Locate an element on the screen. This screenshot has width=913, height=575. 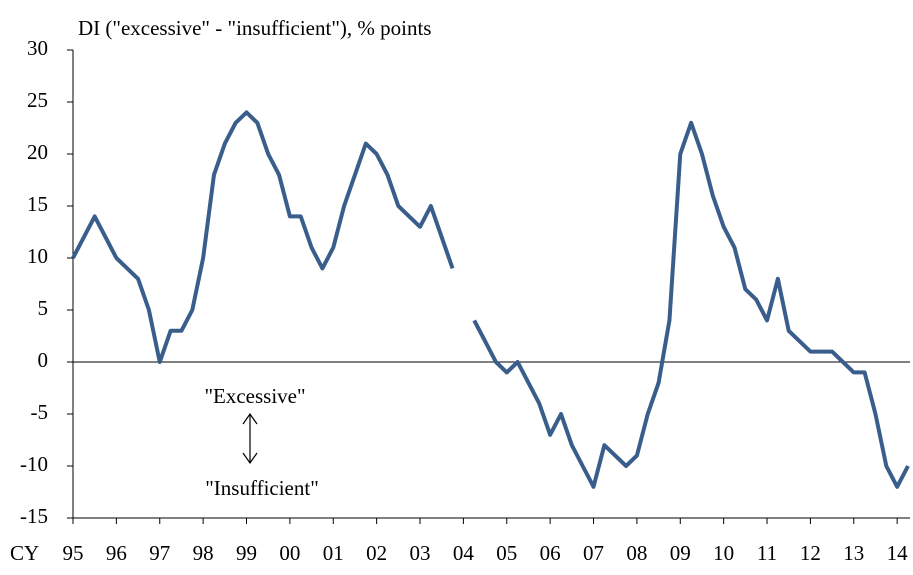
y-tick-label: 5 is located at coordinates (43, 308).